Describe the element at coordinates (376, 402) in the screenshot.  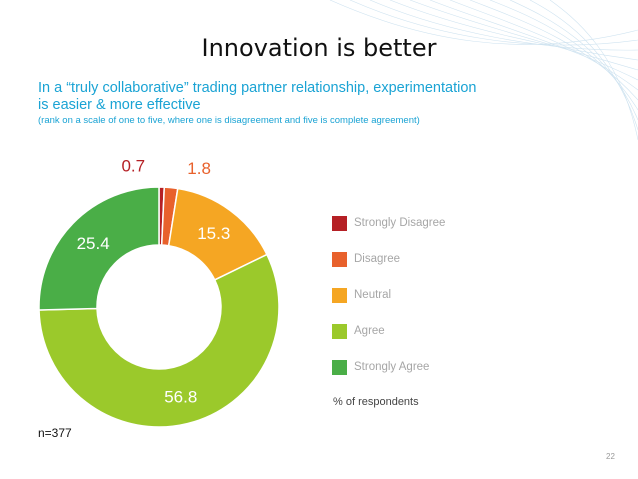
I see `unit-label: % of respondents` at that location.